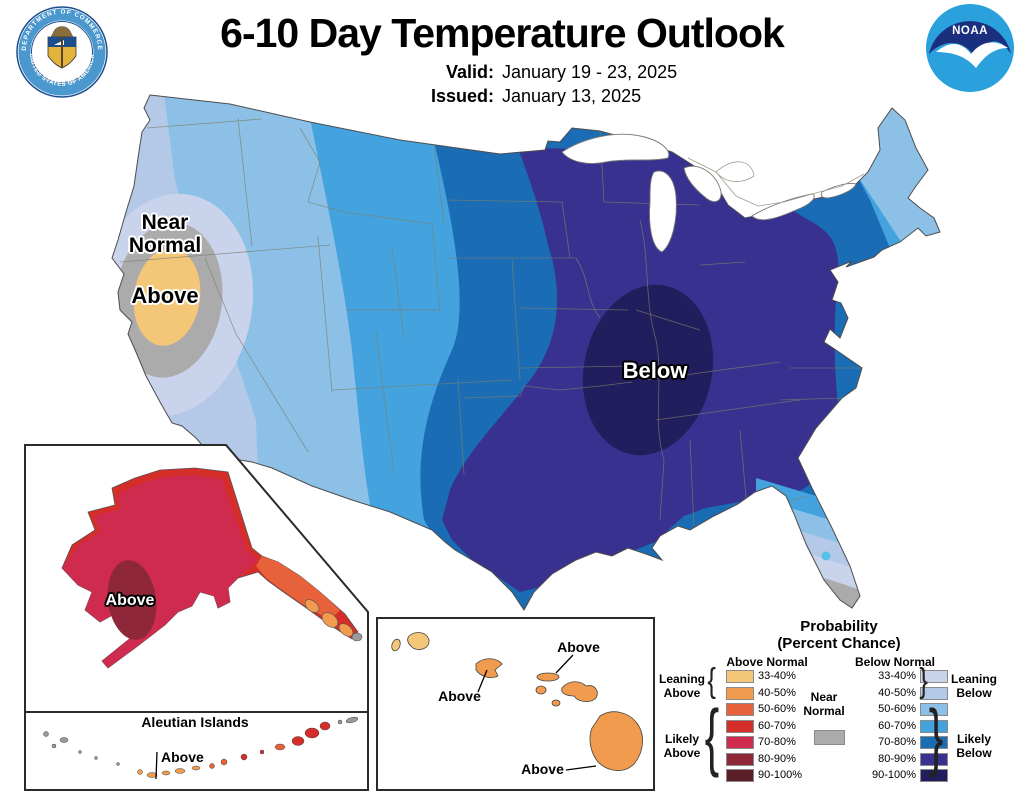 This screenshot has height=795, width=1024. Describe the element at coordinates (763, 727) in the screenshot. I see `legend-row-above-60-70: 60-70%` at that location.